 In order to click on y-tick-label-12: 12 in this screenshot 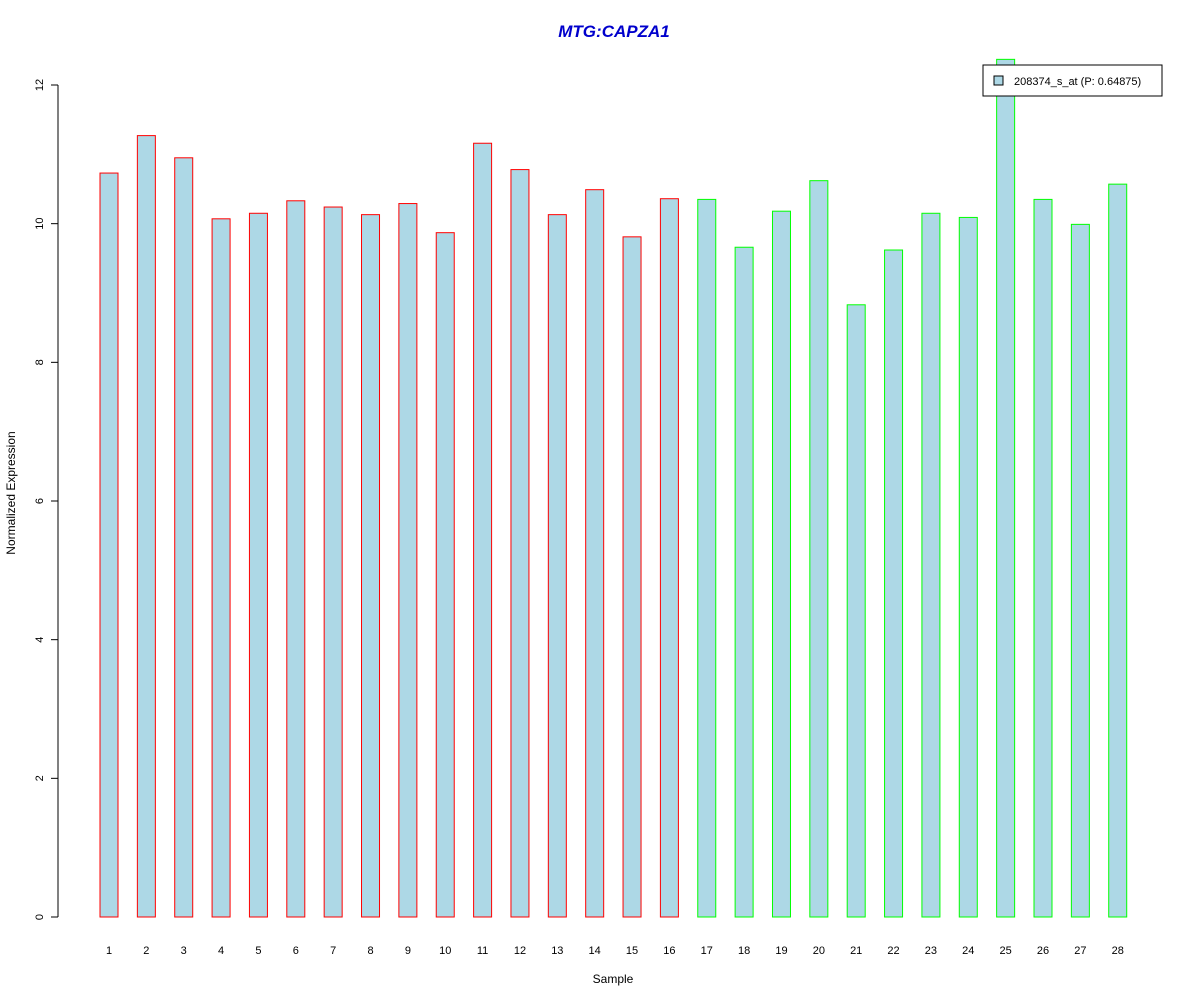, I will do `click(40, 85)`.